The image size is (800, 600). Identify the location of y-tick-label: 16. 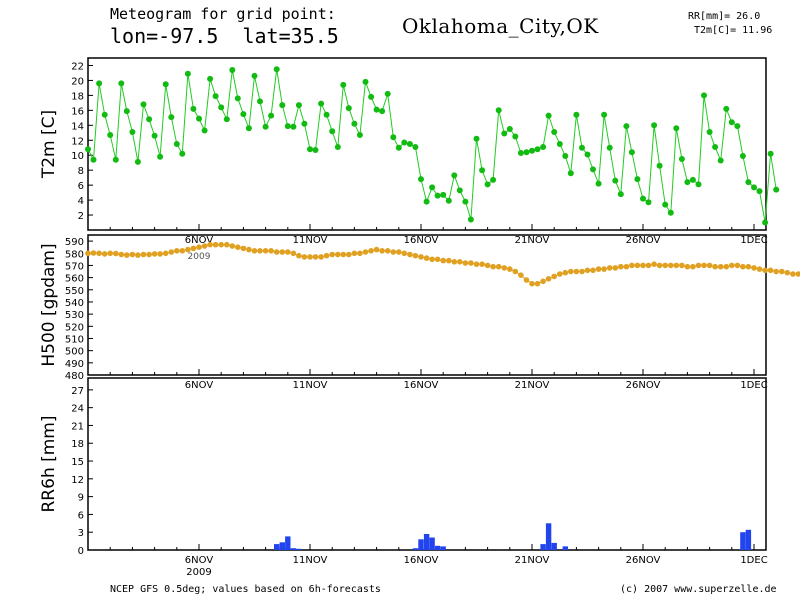
(77, 111).